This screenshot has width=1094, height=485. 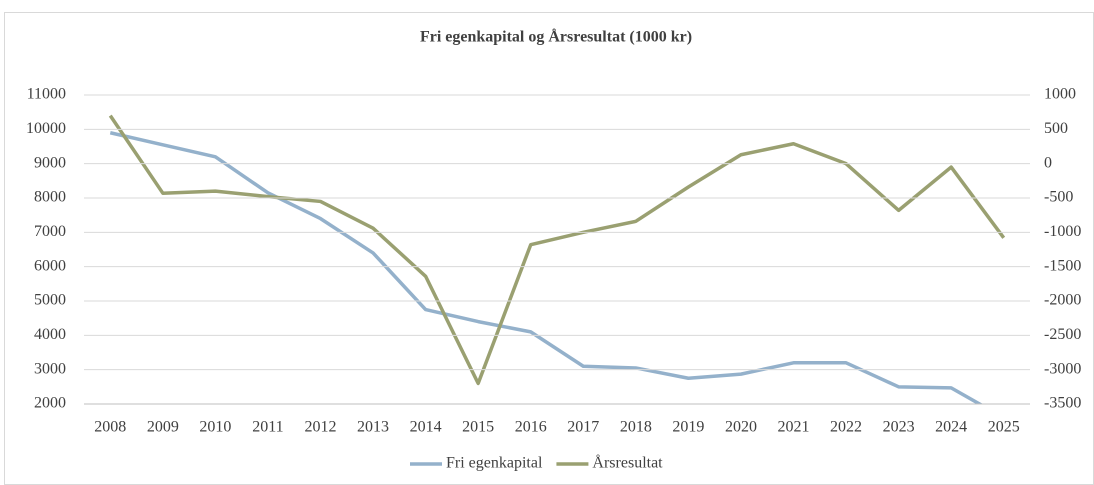 I want to click on x-tick-label: 2021, so click(x=794, y=427).